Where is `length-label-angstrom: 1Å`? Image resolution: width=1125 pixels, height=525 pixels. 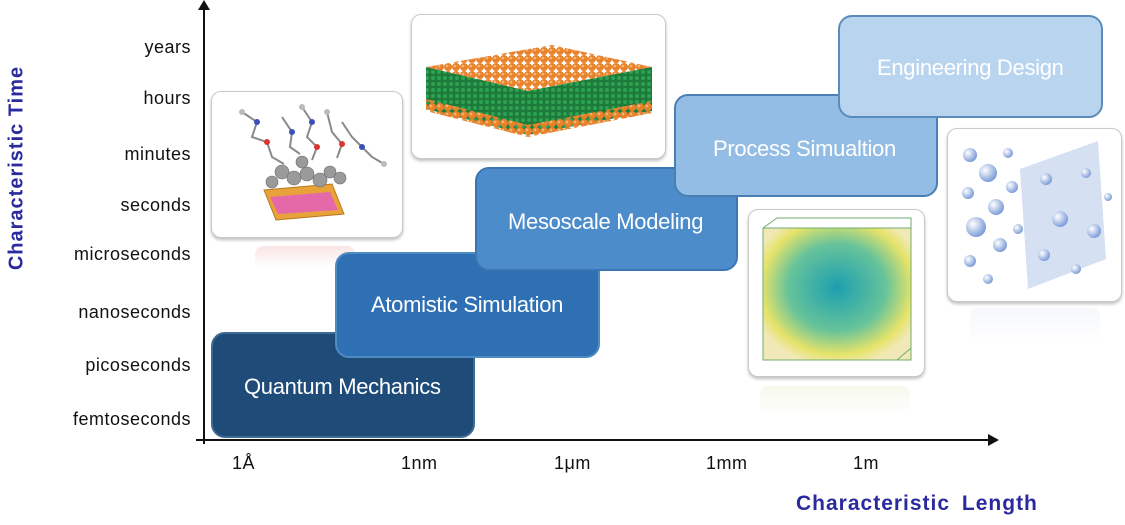
length-label-angstrom: 1Å is located at coordinates (244, 463).